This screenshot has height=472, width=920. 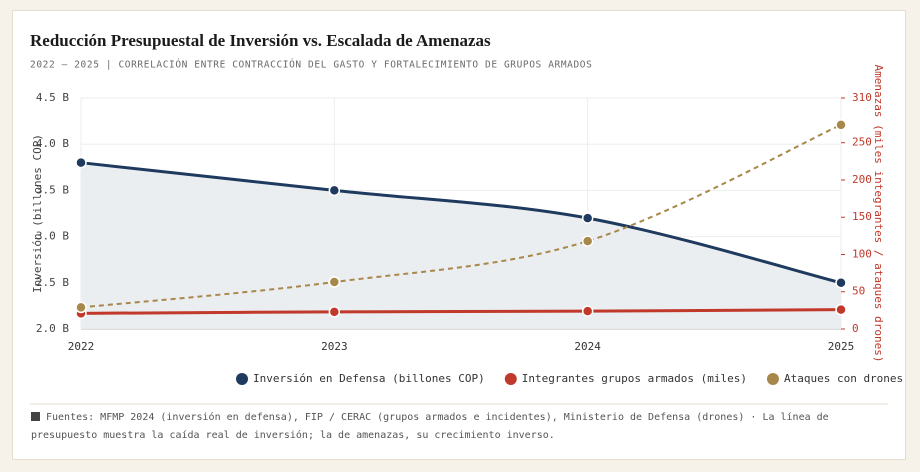 I want to click on y2-tick-label: 150, so click(x=862, y=216).